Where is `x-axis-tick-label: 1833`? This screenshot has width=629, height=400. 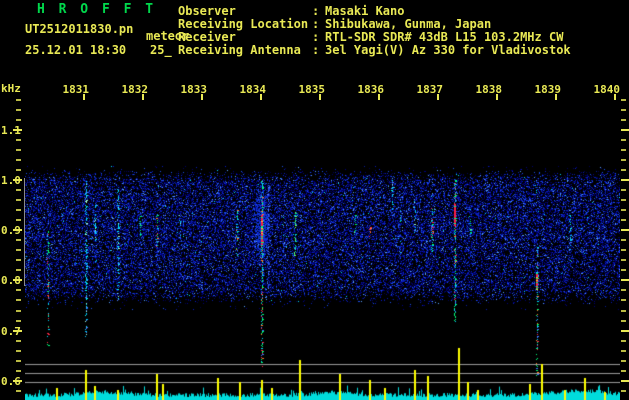
x-axis-tick-label: 1833 is located at coordinates (194, 89).